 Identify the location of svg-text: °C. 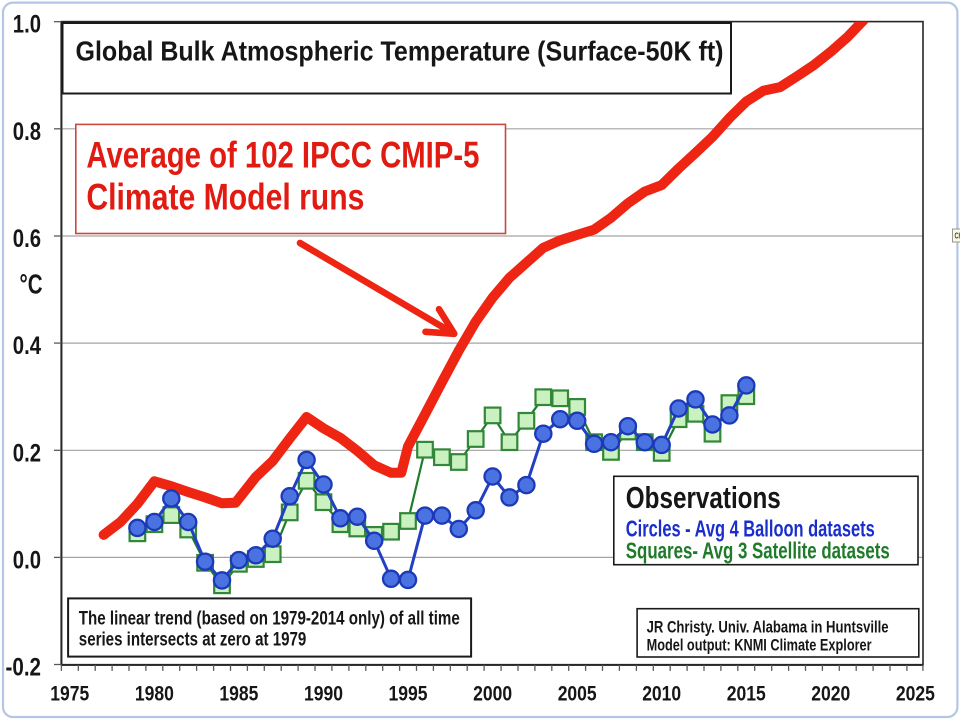
(31, 283).